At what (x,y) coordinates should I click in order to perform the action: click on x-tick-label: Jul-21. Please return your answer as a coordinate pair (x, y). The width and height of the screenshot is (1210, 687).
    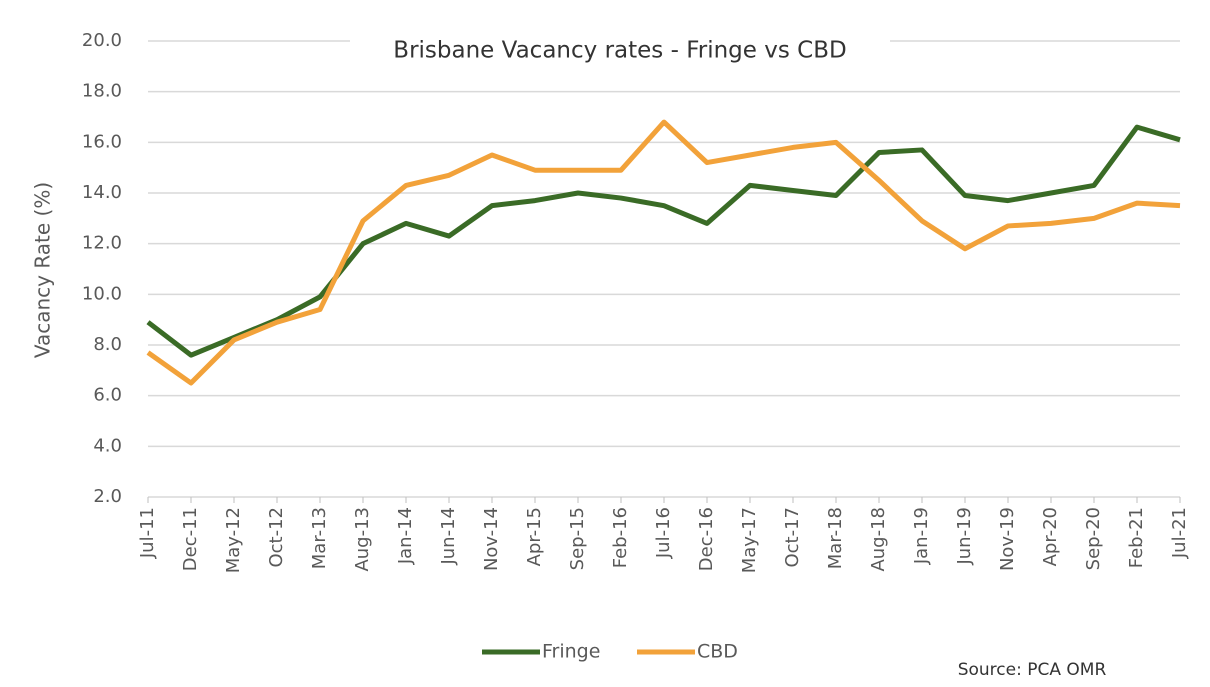
    Looking at the image, I should click on (1179, 533).